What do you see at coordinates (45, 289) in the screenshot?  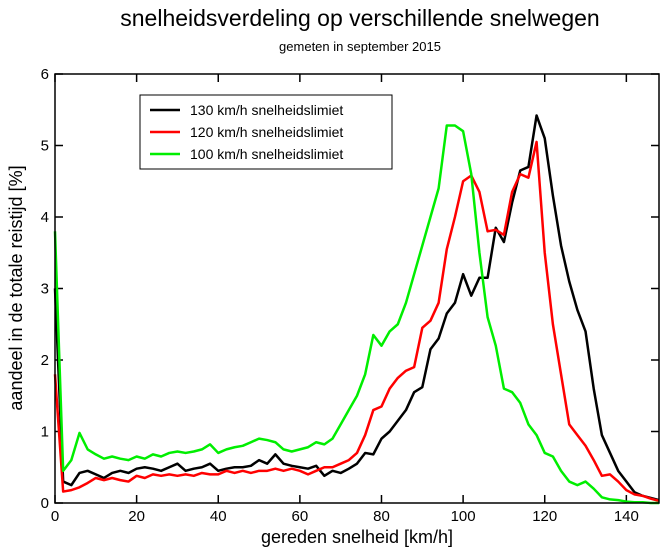 I see `y-tick-label: 3` at bounding box center [45, 289].